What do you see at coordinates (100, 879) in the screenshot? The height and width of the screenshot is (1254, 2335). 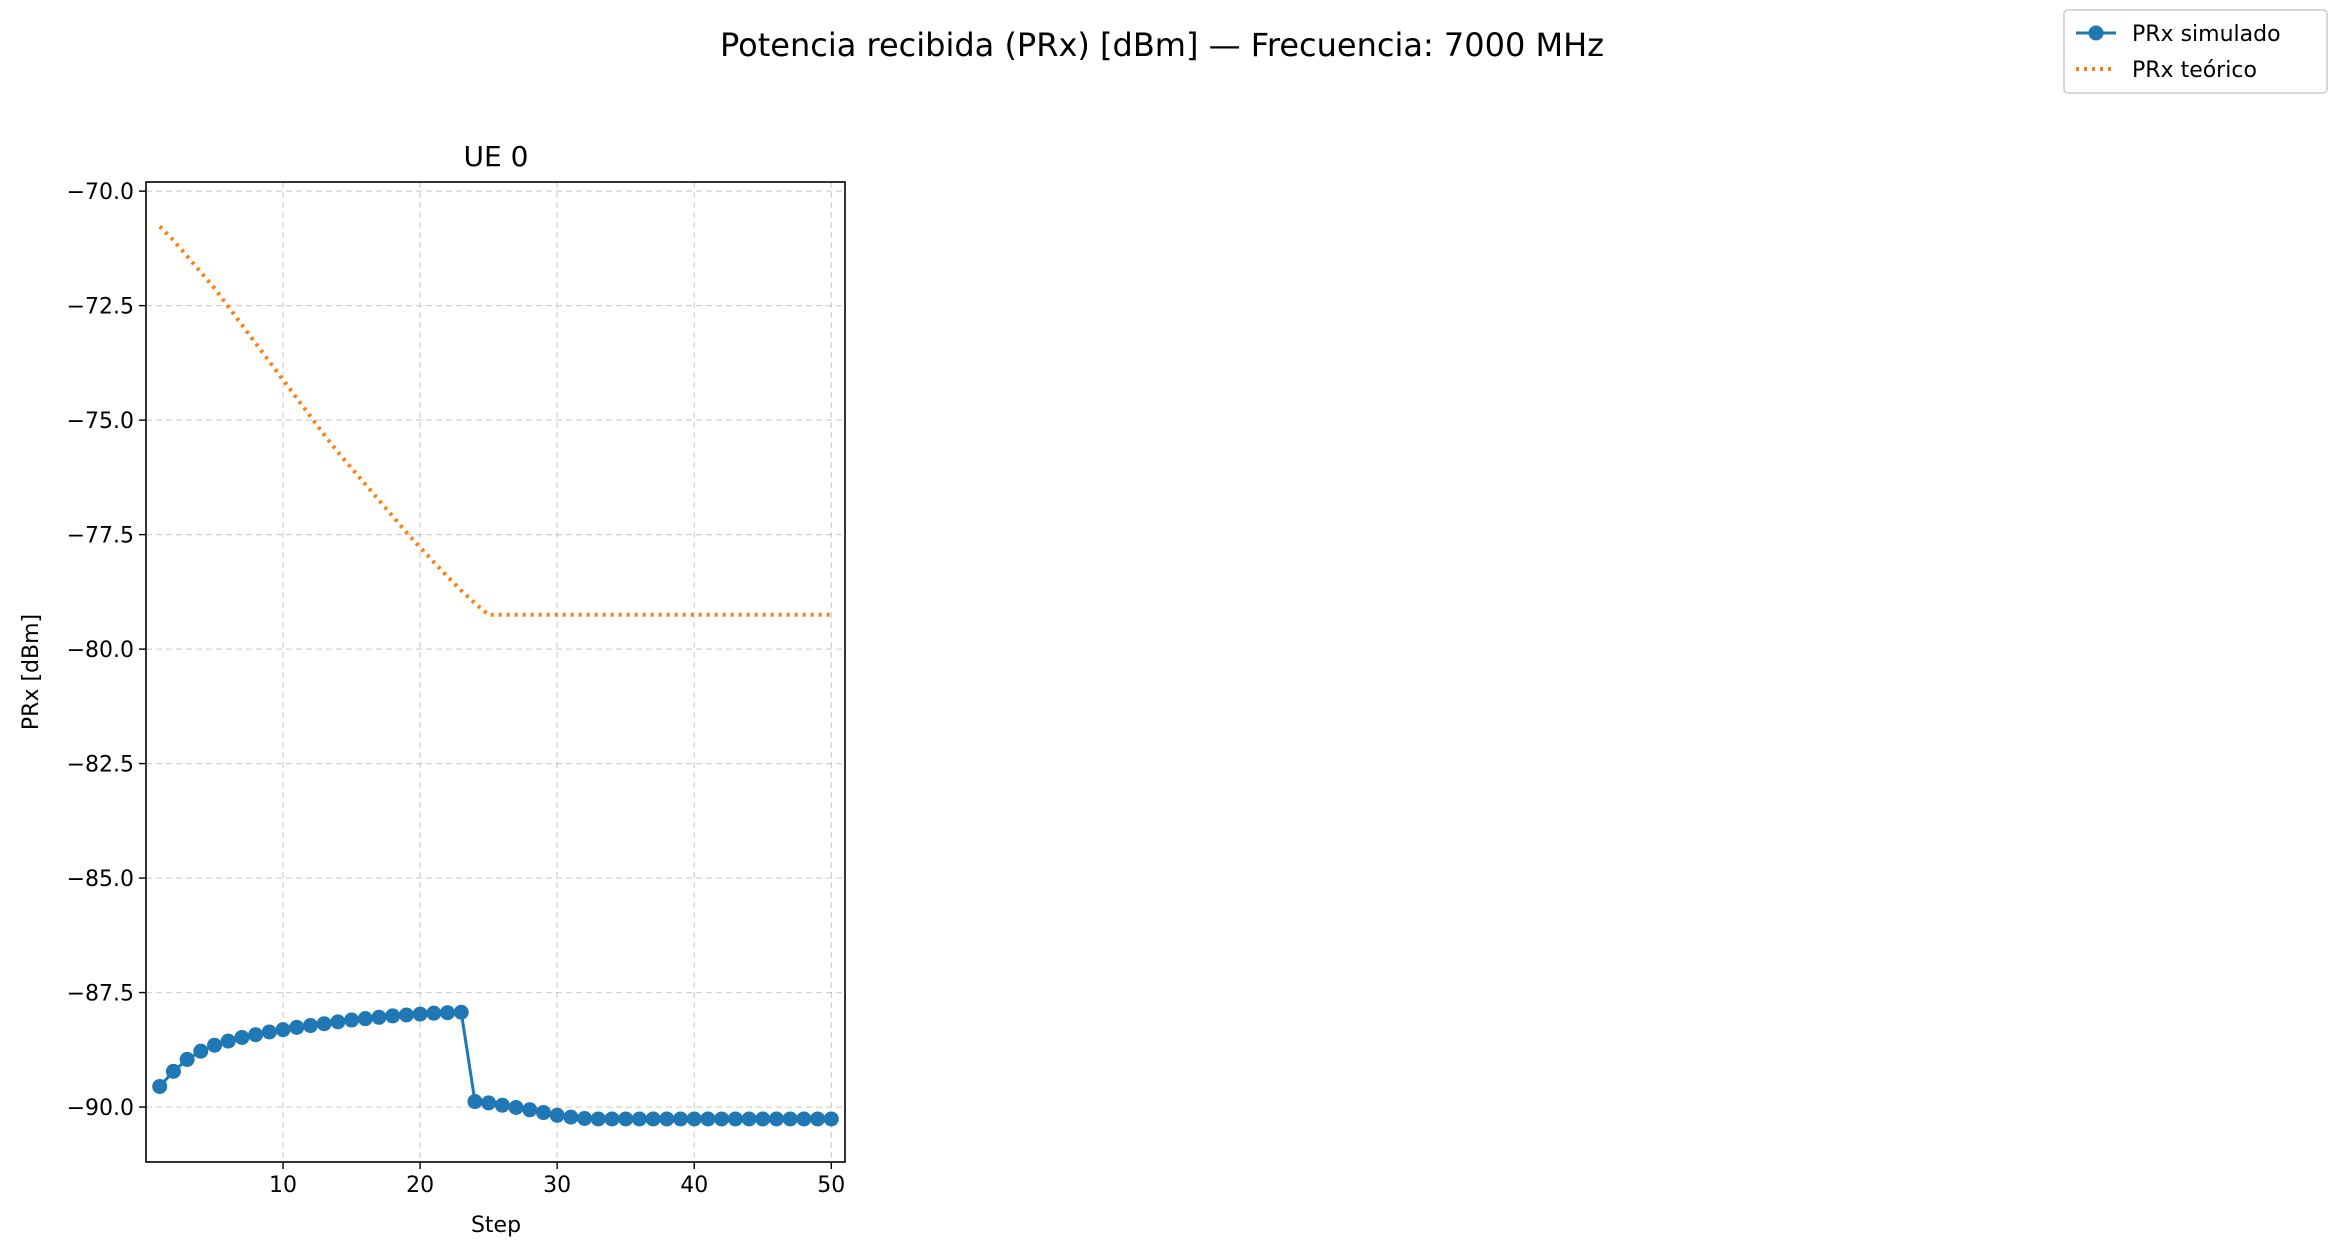 I see `y-tick-label: −85.0` at bounding box center [100, 879].